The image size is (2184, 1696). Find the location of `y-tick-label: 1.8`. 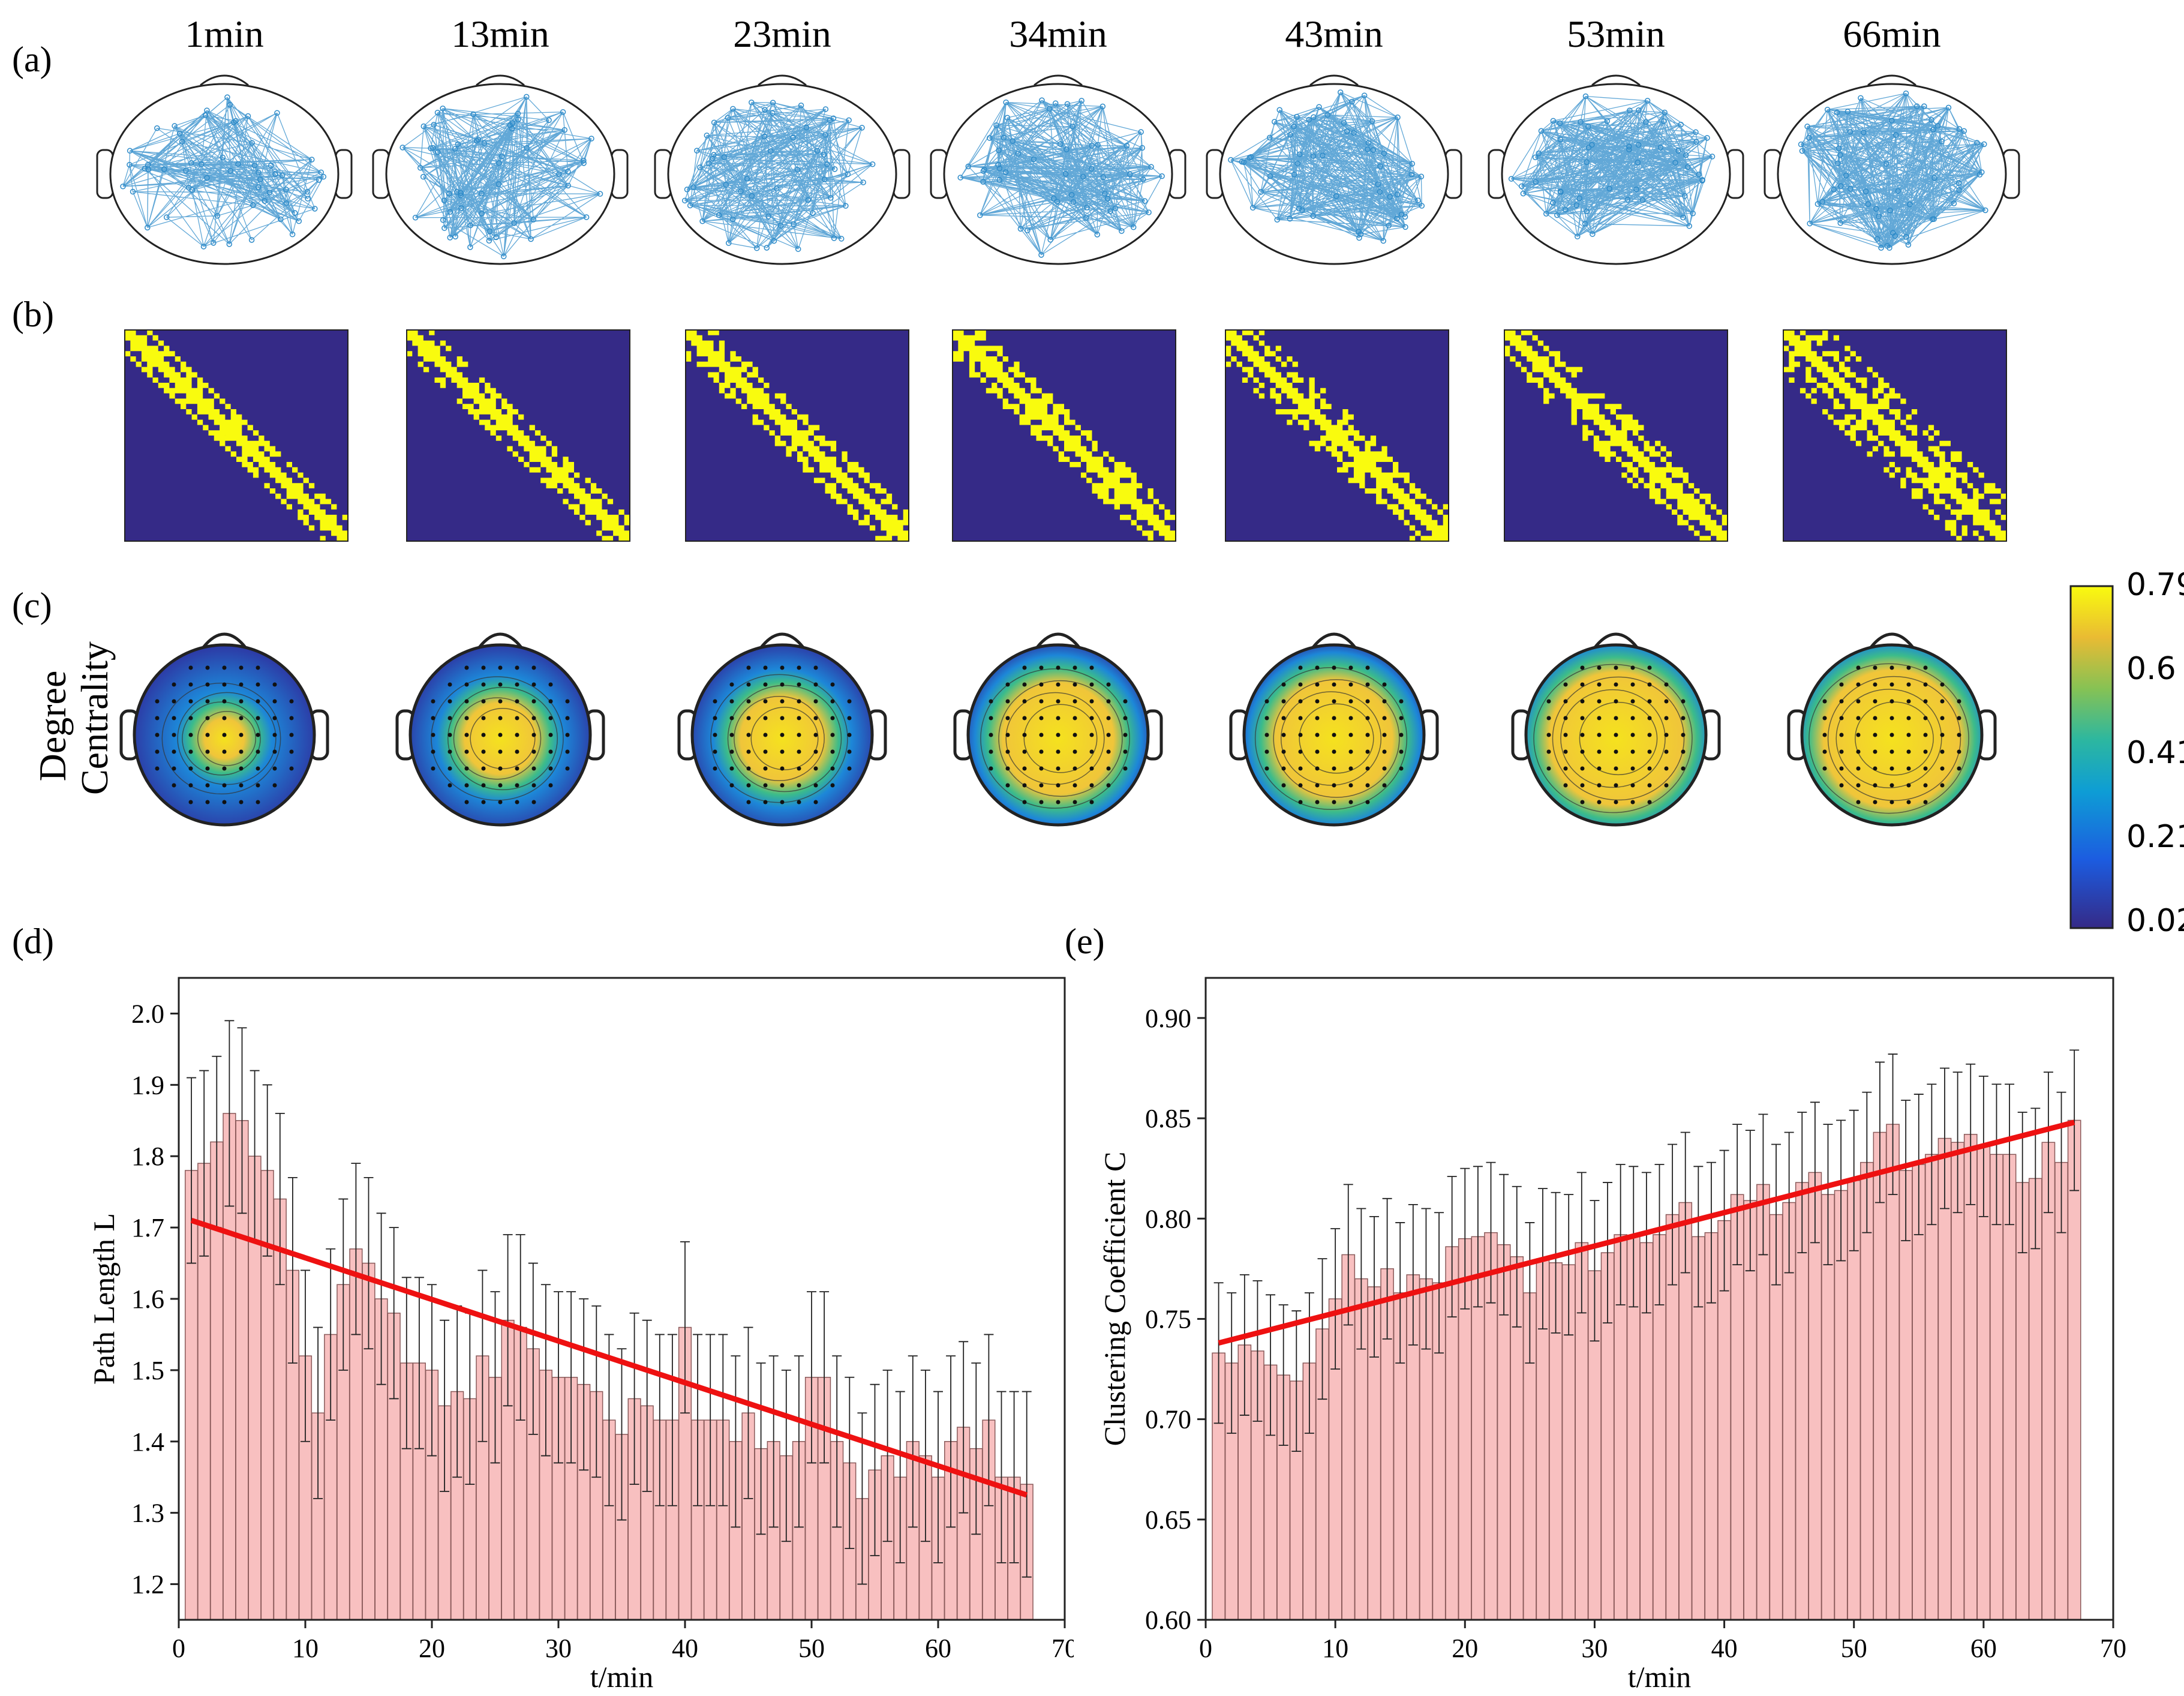

y-tick-label: 1.8 is located at coordinates (147, 1156).